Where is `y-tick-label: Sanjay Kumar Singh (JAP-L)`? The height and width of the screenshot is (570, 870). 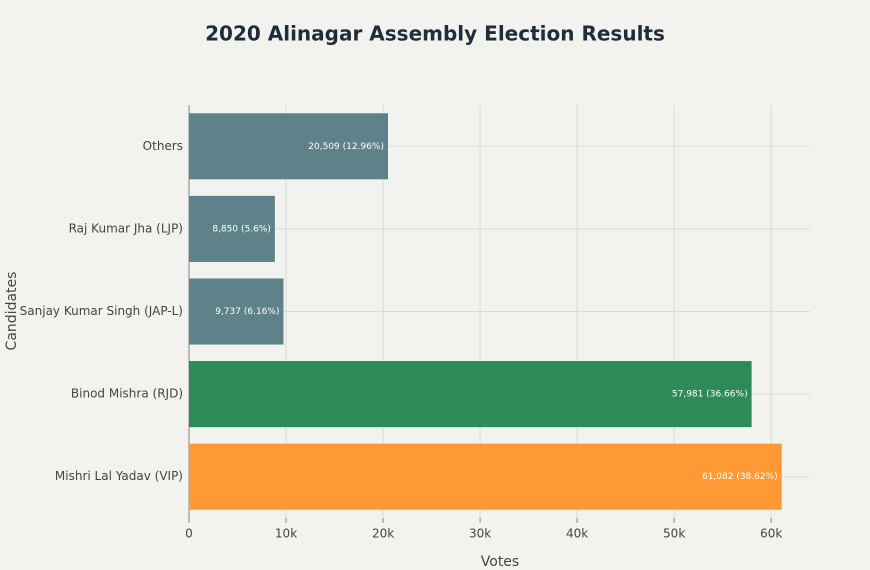 y-tick-label: Sanjay Kumar Singh (JAP-L) is located at coordinates (101, 311).